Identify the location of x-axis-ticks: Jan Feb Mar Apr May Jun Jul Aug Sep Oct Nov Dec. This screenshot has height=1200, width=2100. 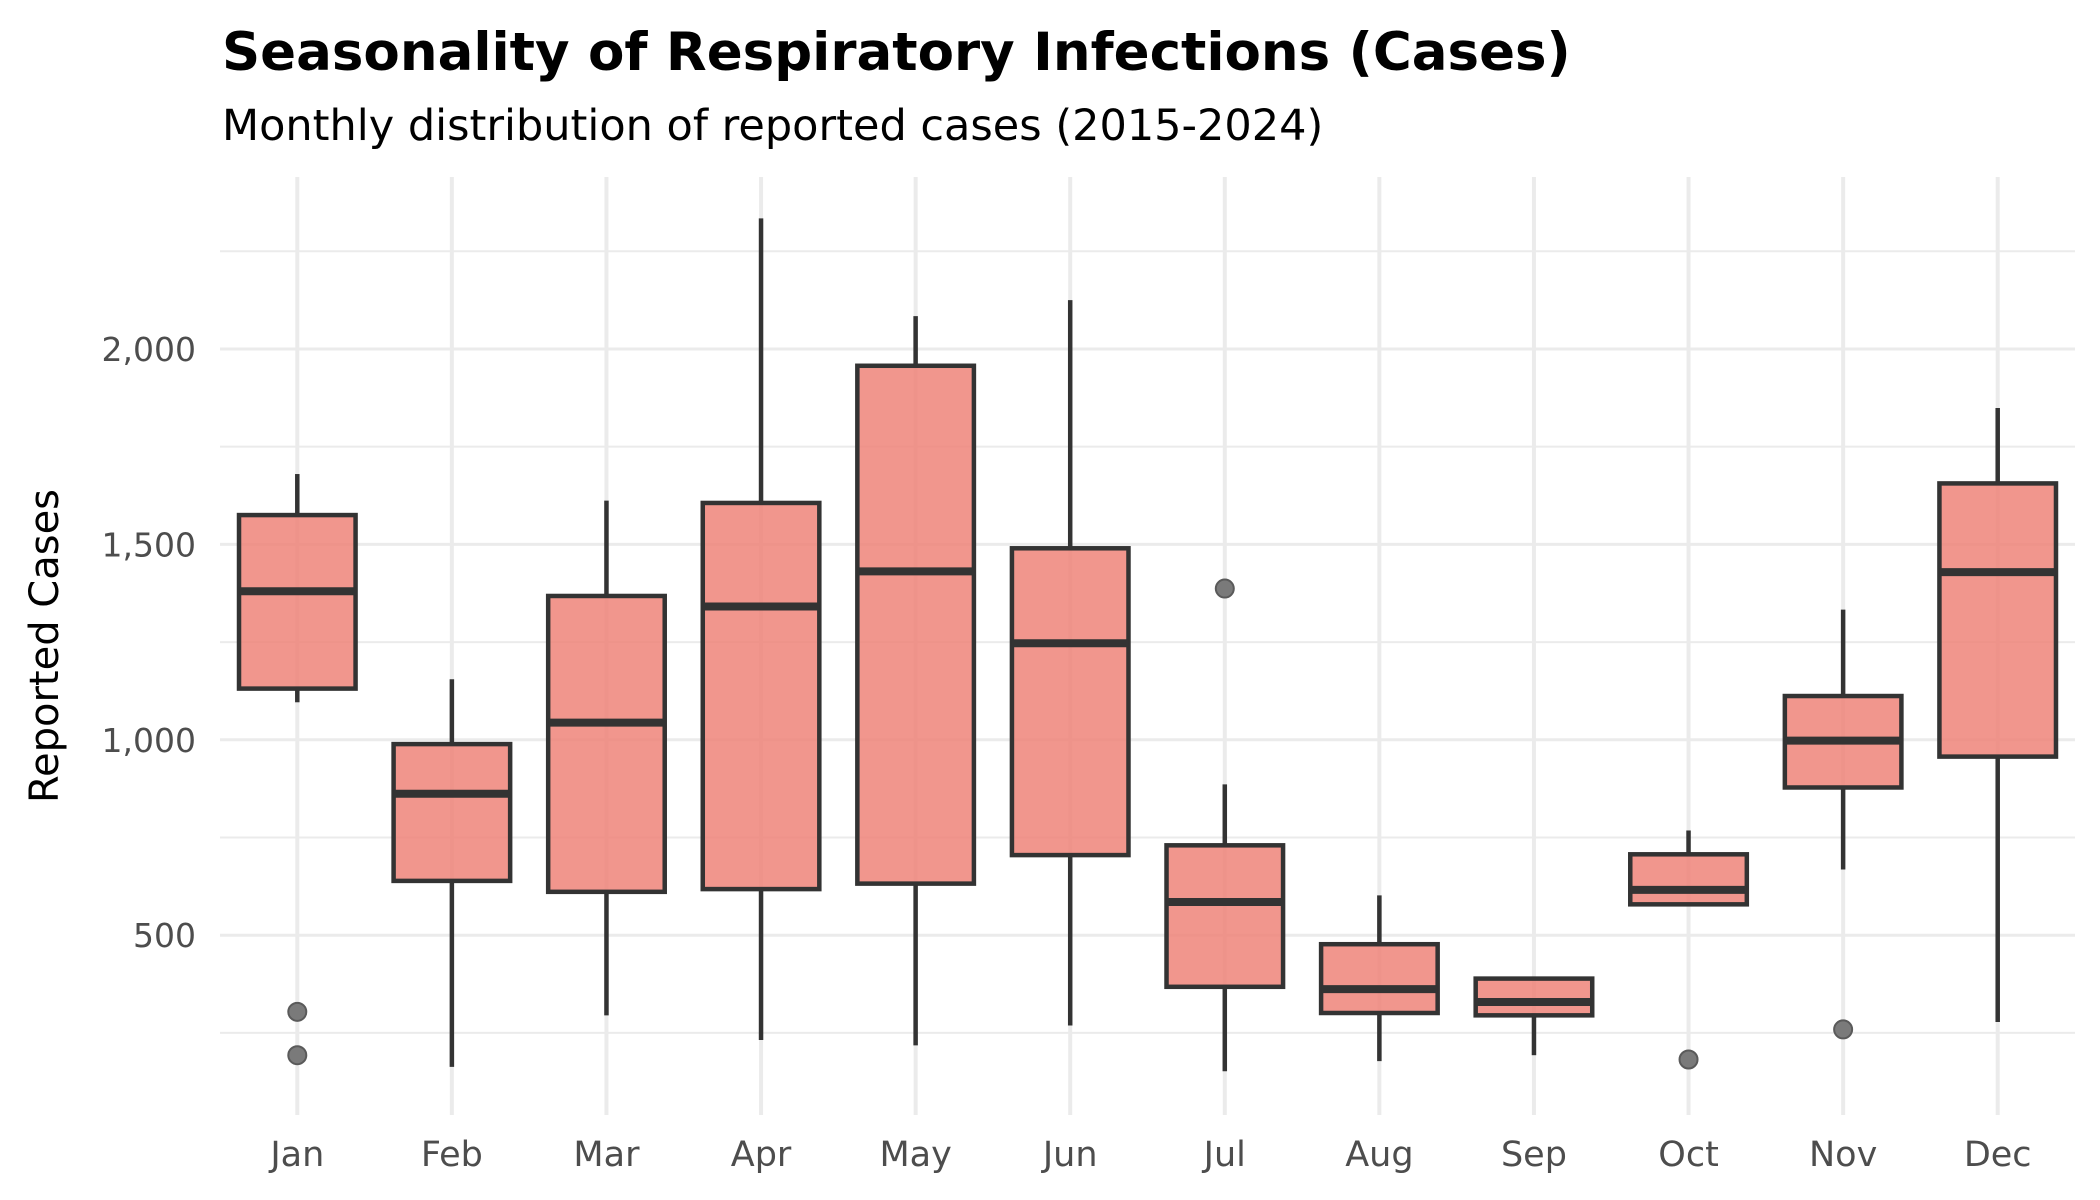
(1149, 1155).